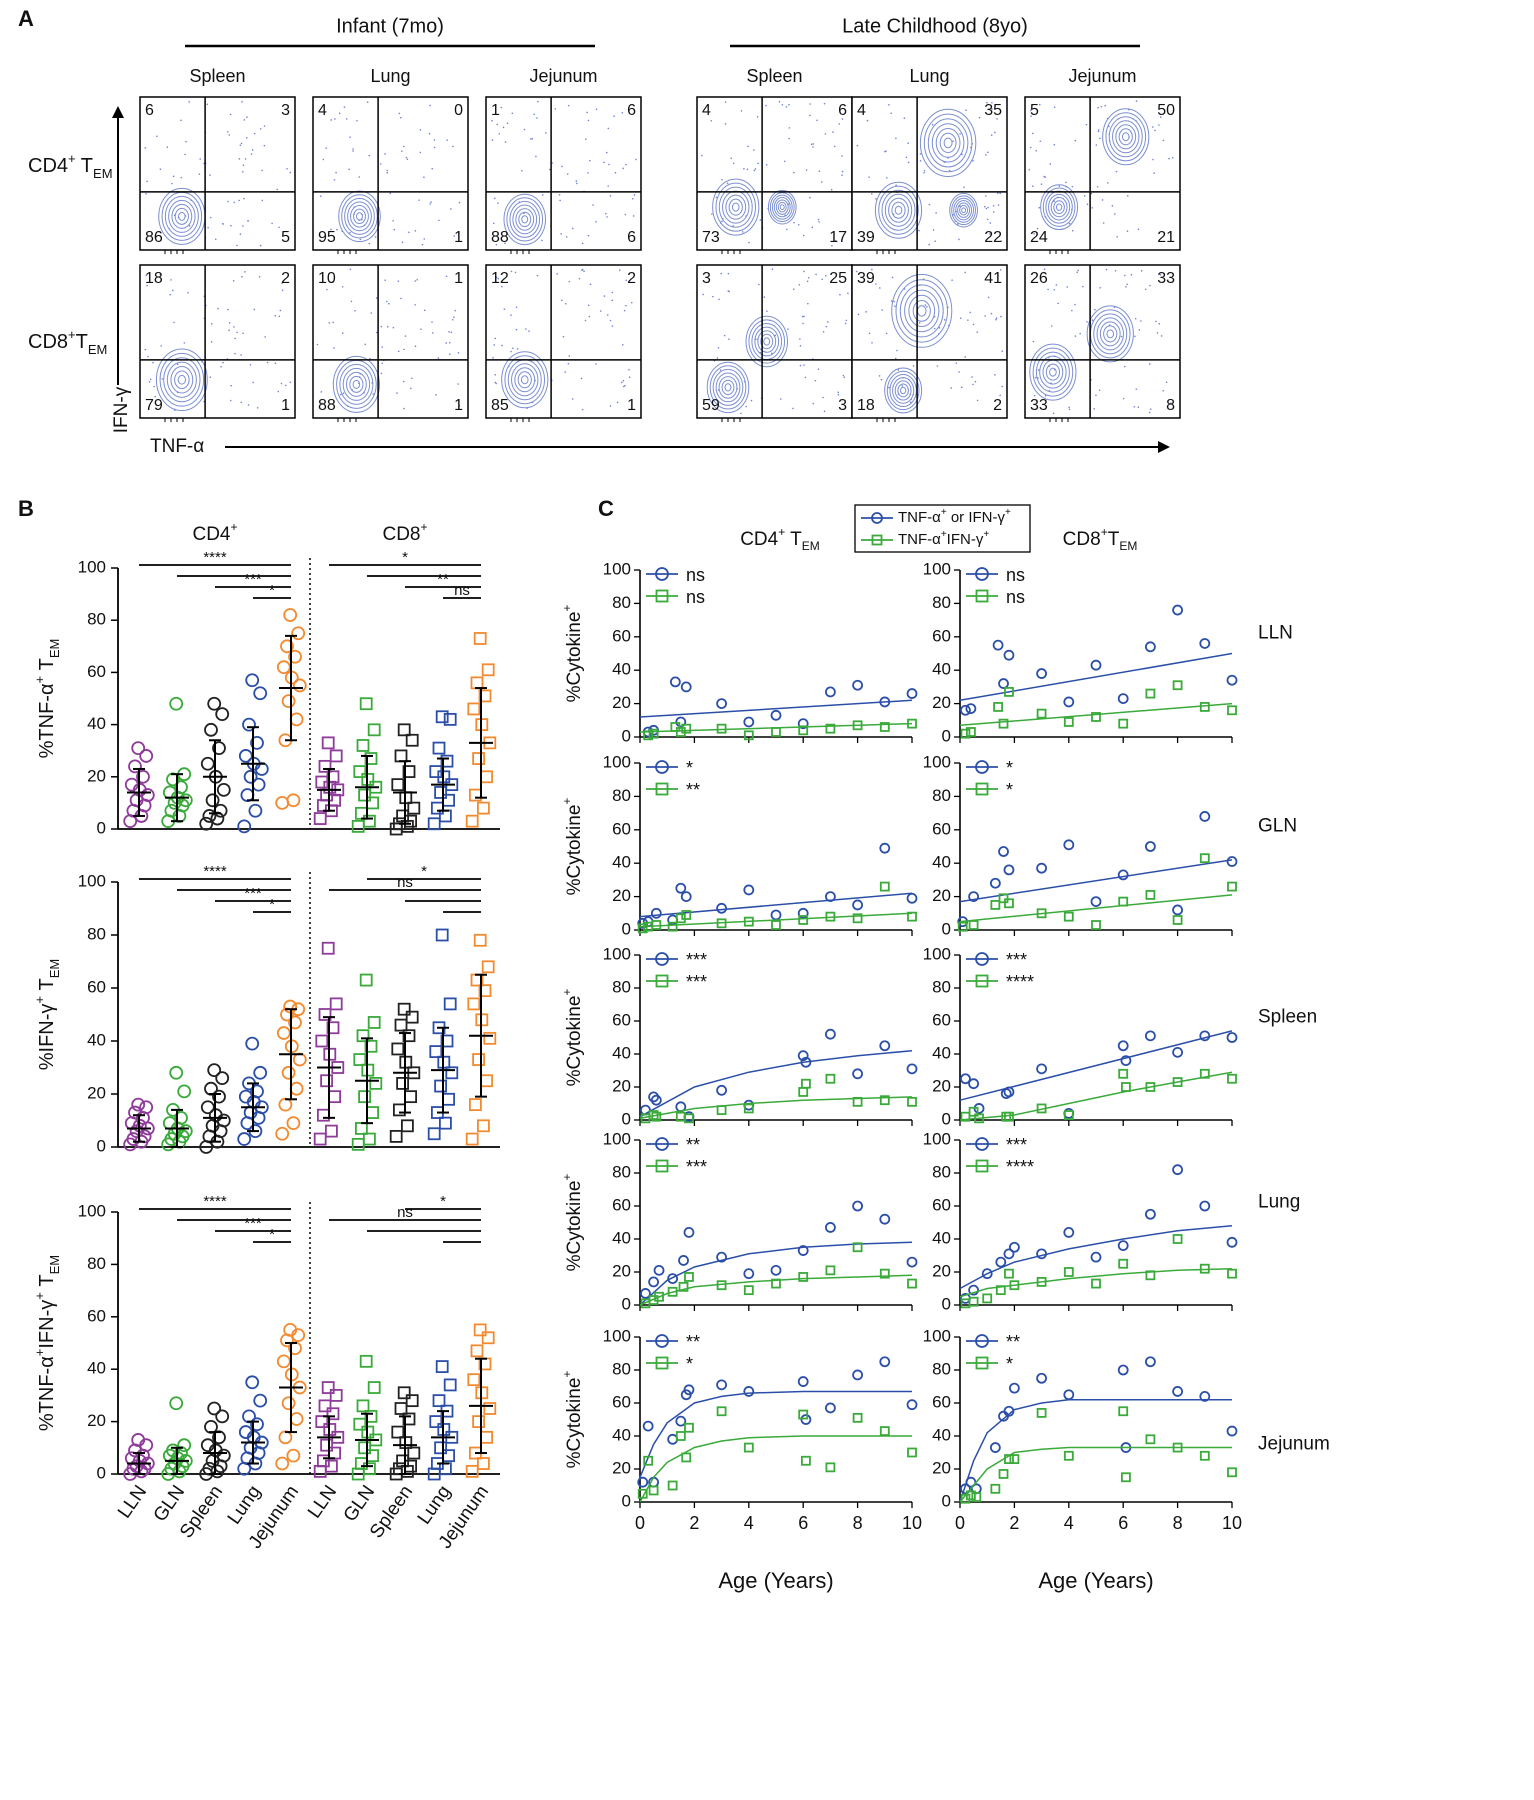 This screenshot has height=1800, width=1534. I want to click on tissue-title: Jejunum, so click(563, 76).